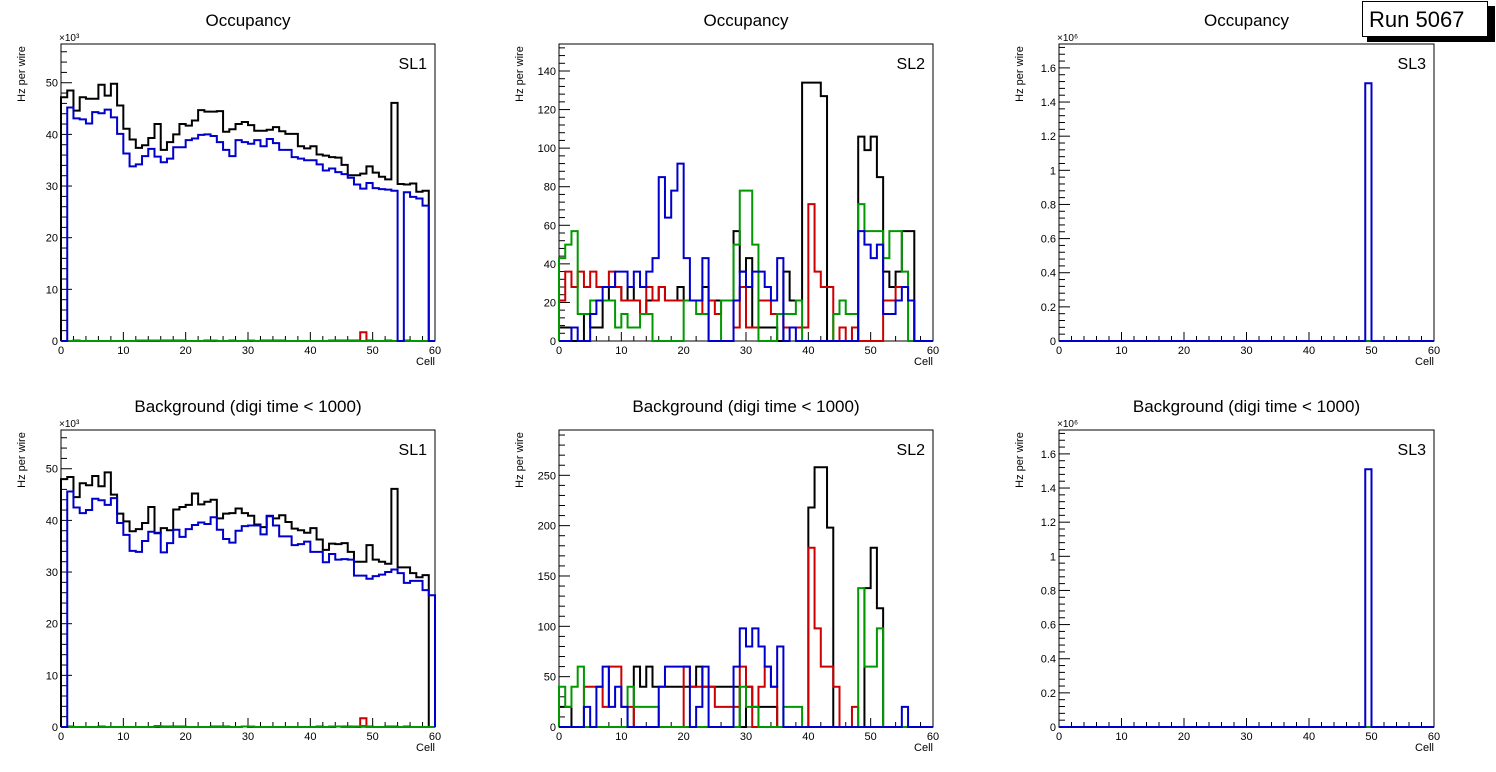  What do you see at coordinates (1425, 19) in the screenshot?
I see `run-label: Run 5067` at bounding box center [1425, 19].